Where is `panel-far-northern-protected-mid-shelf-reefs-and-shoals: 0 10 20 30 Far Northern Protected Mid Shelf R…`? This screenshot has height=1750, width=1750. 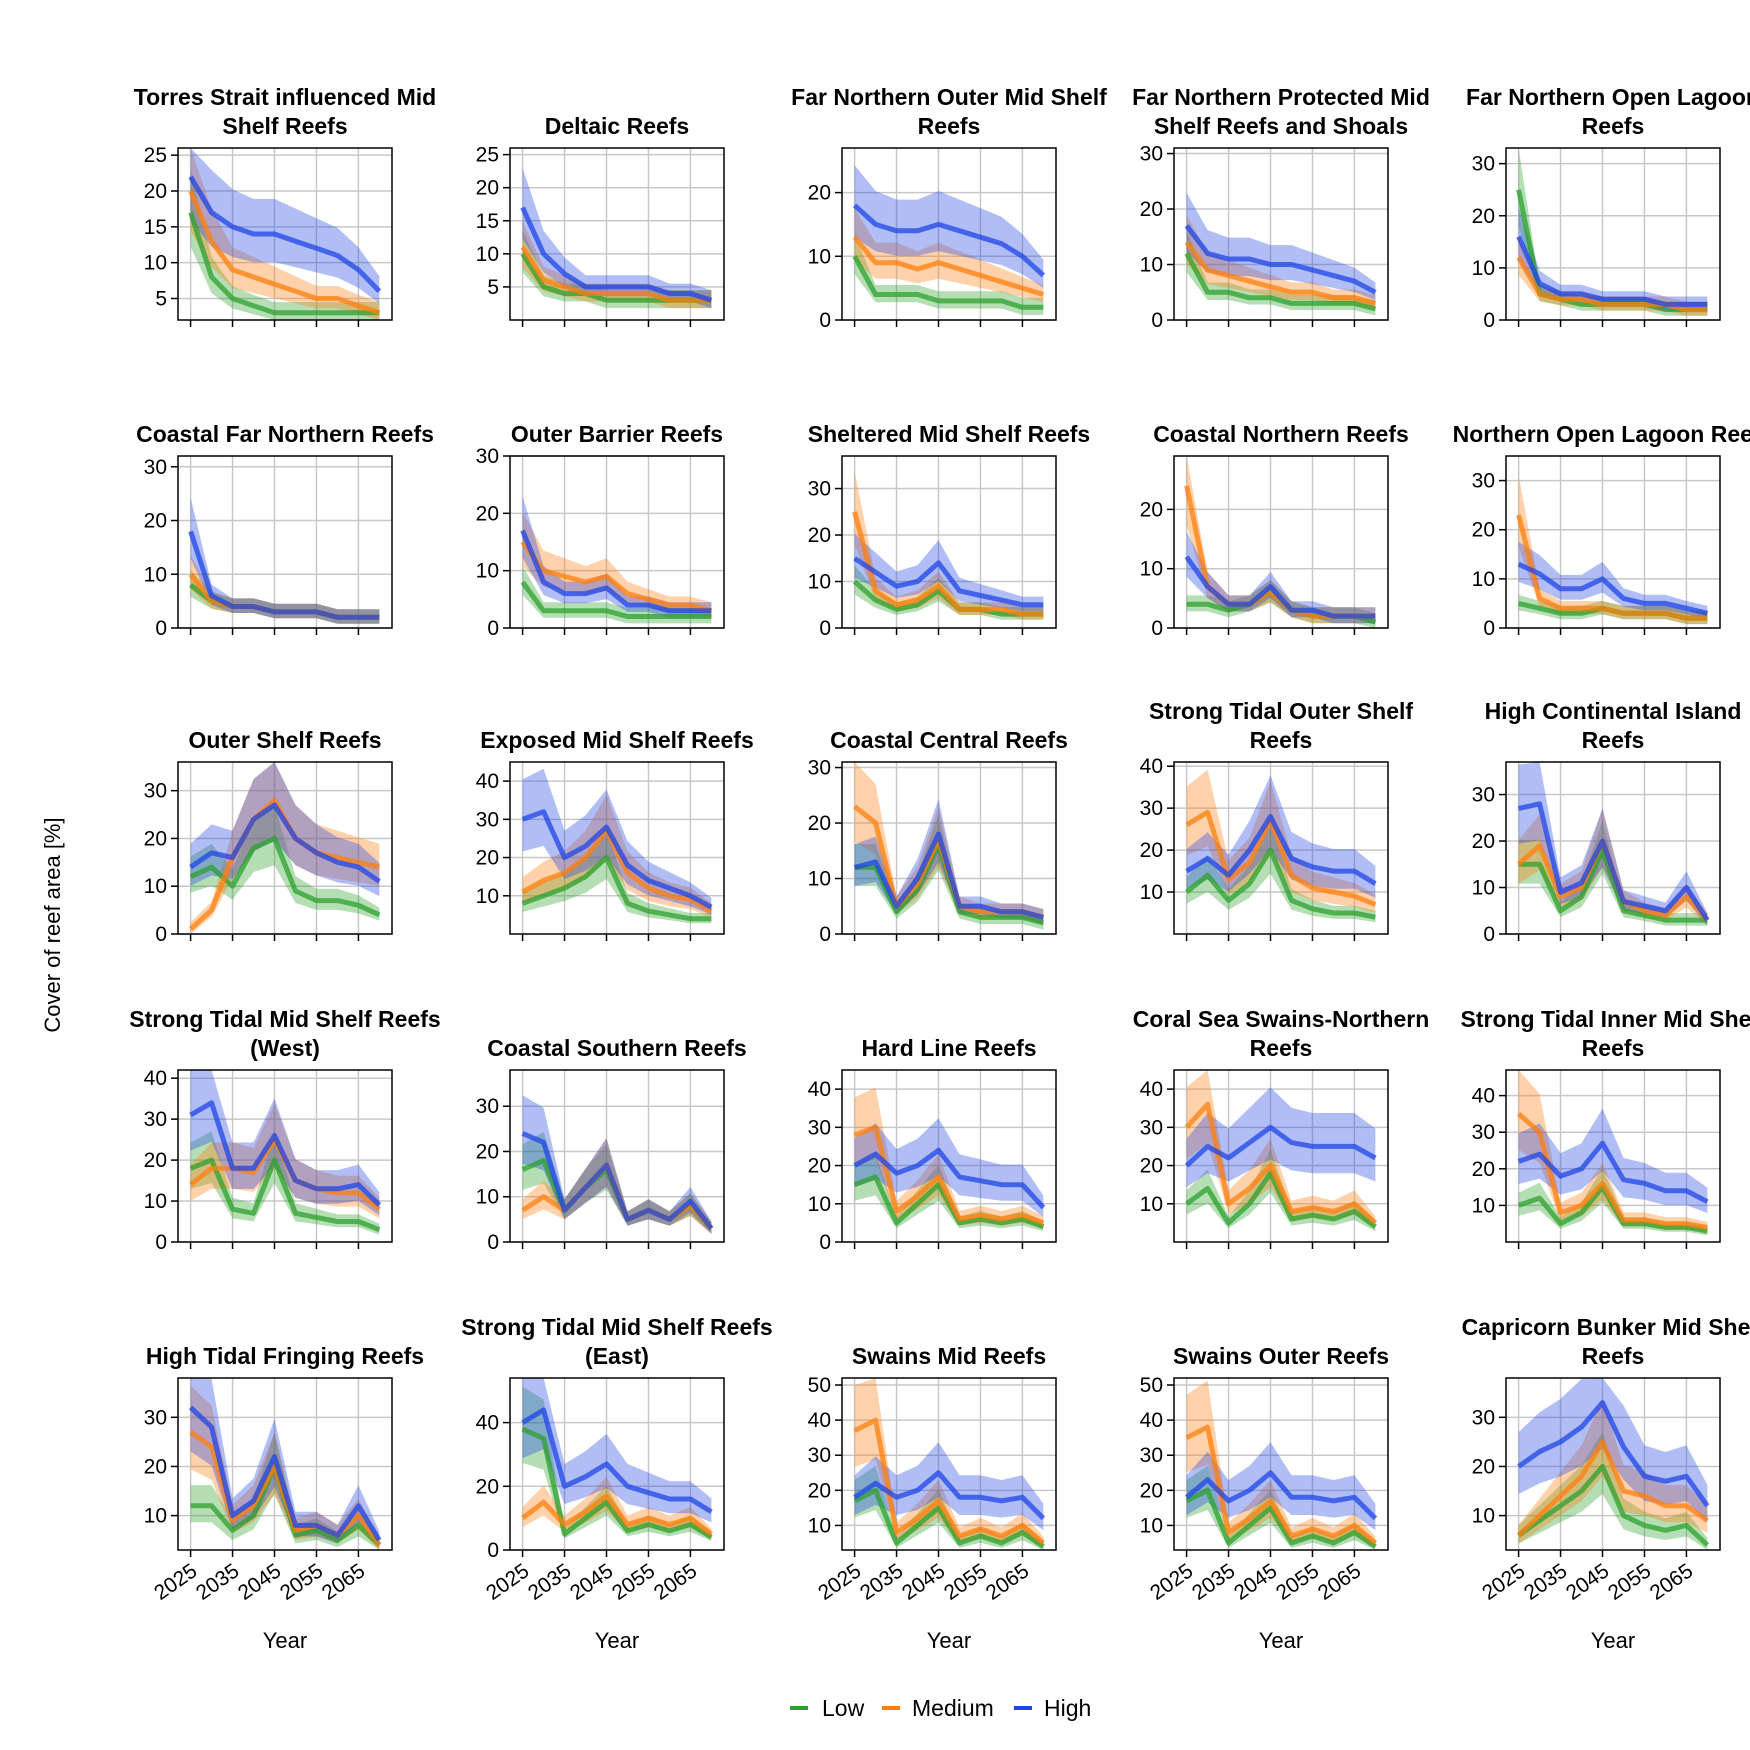
panel-far-northern-protected-mid-shelf-reefs-and-shoals: 0 10 20 30 Far Northern Protected Mid Shelf R… is located at coordinates (1281, 208).